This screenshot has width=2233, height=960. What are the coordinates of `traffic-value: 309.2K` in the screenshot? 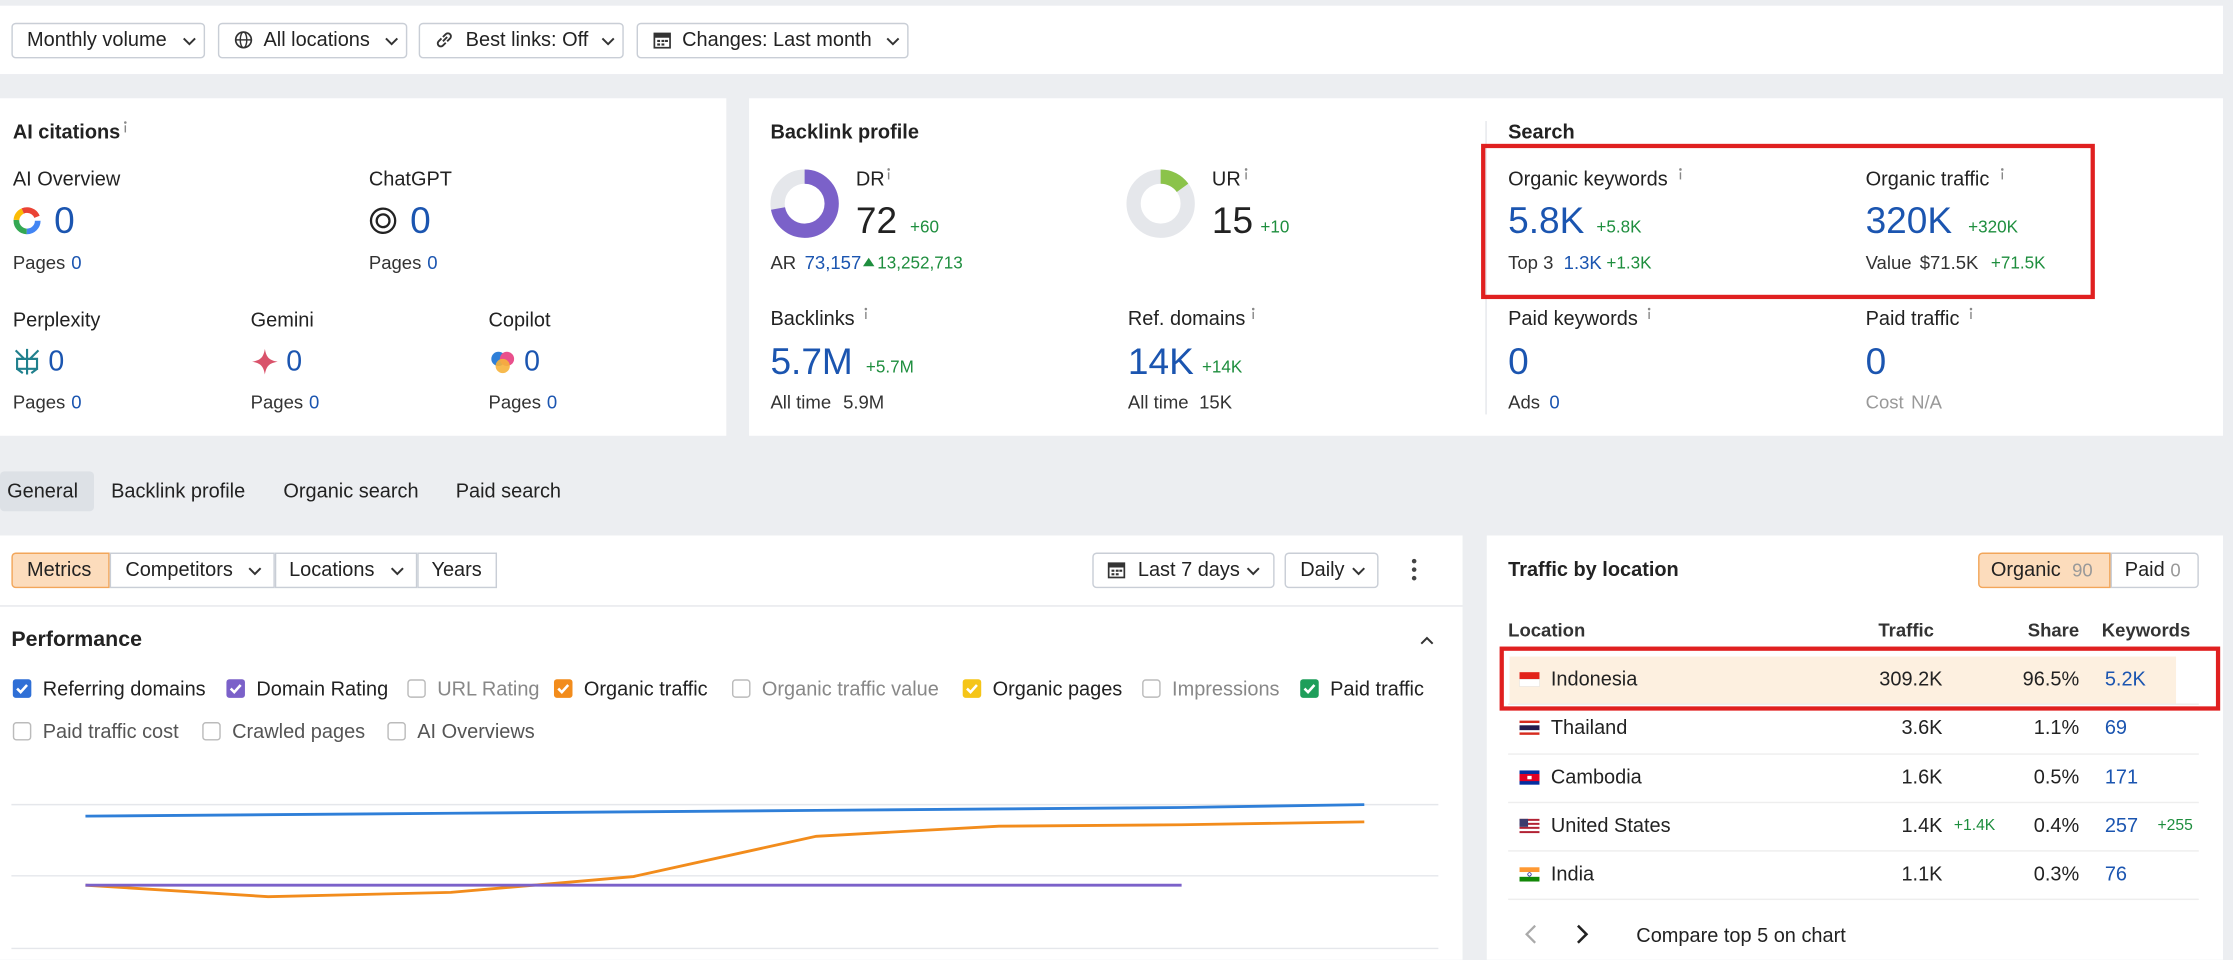 It's located at (1911, 678).